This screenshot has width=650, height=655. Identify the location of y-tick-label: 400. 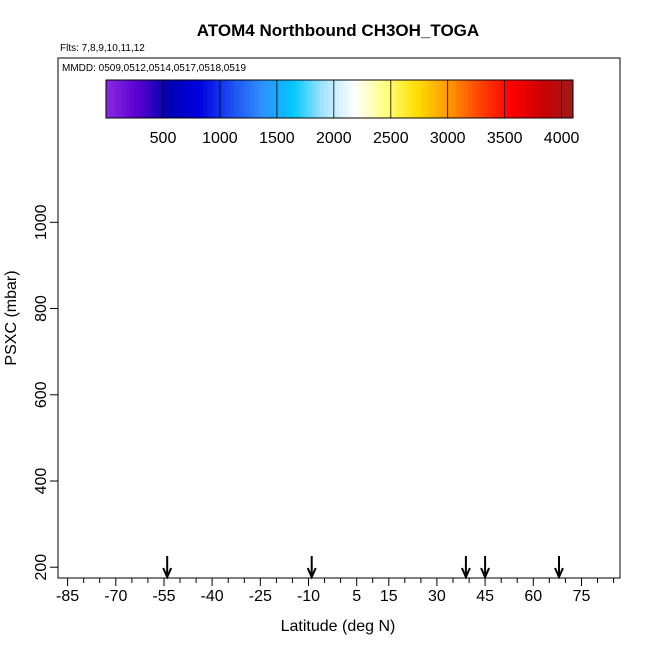
(41, 481).